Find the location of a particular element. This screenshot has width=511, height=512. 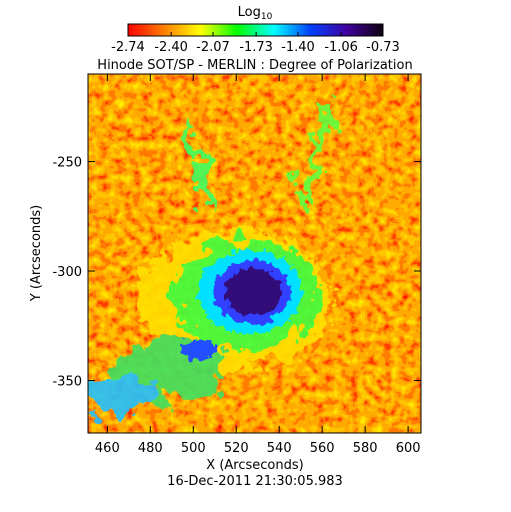

x-tick-label: 540 is located at coordinates (279, 448).